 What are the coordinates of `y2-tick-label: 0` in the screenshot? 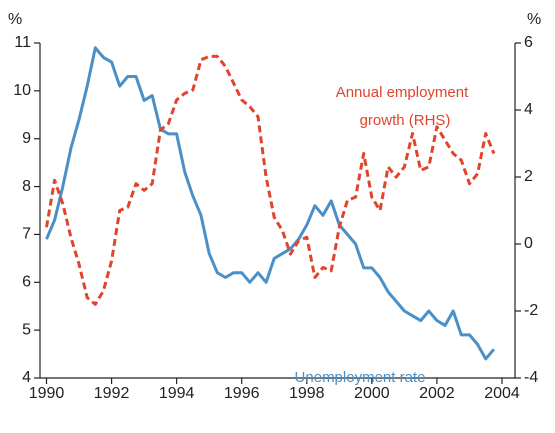 It's located at (528, 243).